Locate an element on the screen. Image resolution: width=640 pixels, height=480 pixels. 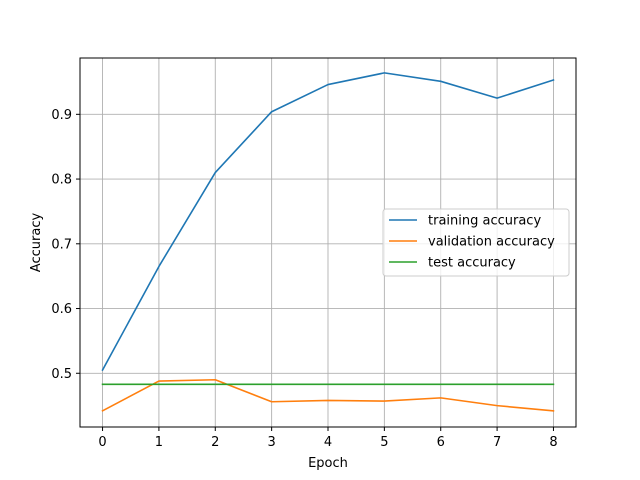
x-tick-label: 0 is located at coordinates (102, 442).